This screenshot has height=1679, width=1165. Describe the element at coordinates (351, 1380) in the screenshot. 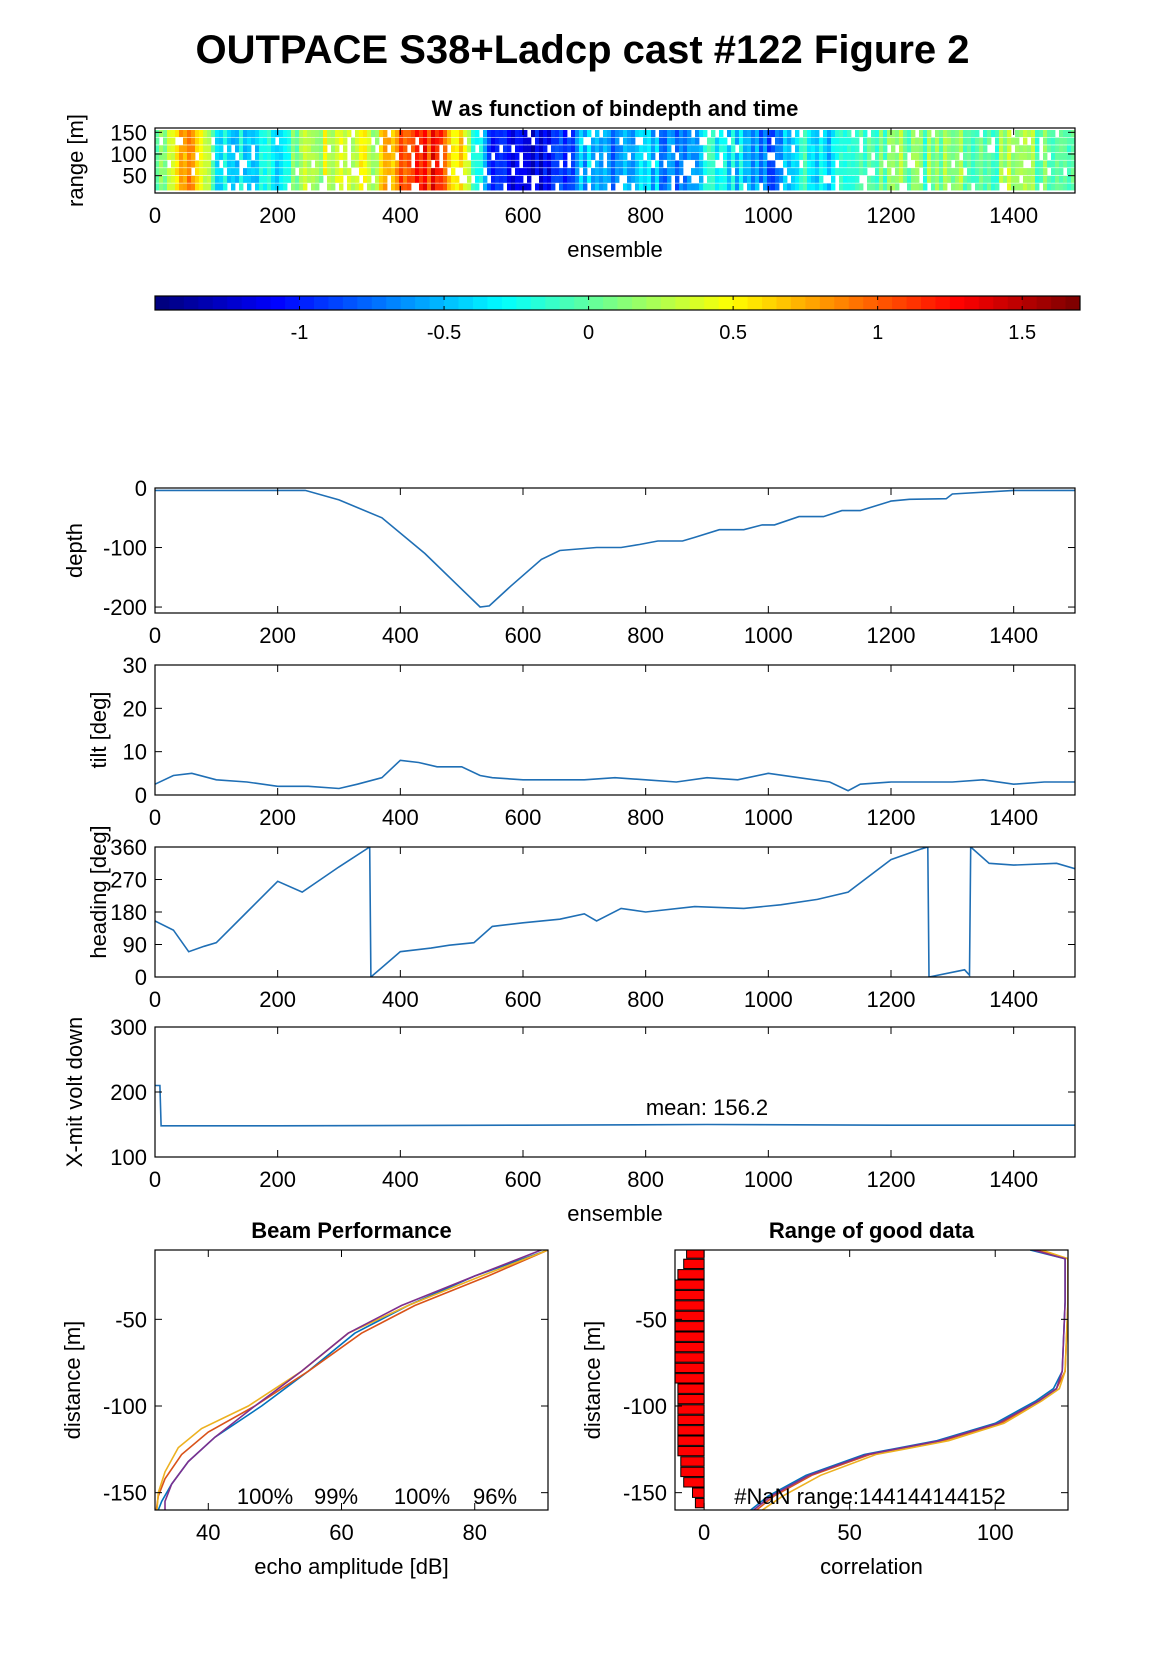

I see `beam-plot-area` at that location.